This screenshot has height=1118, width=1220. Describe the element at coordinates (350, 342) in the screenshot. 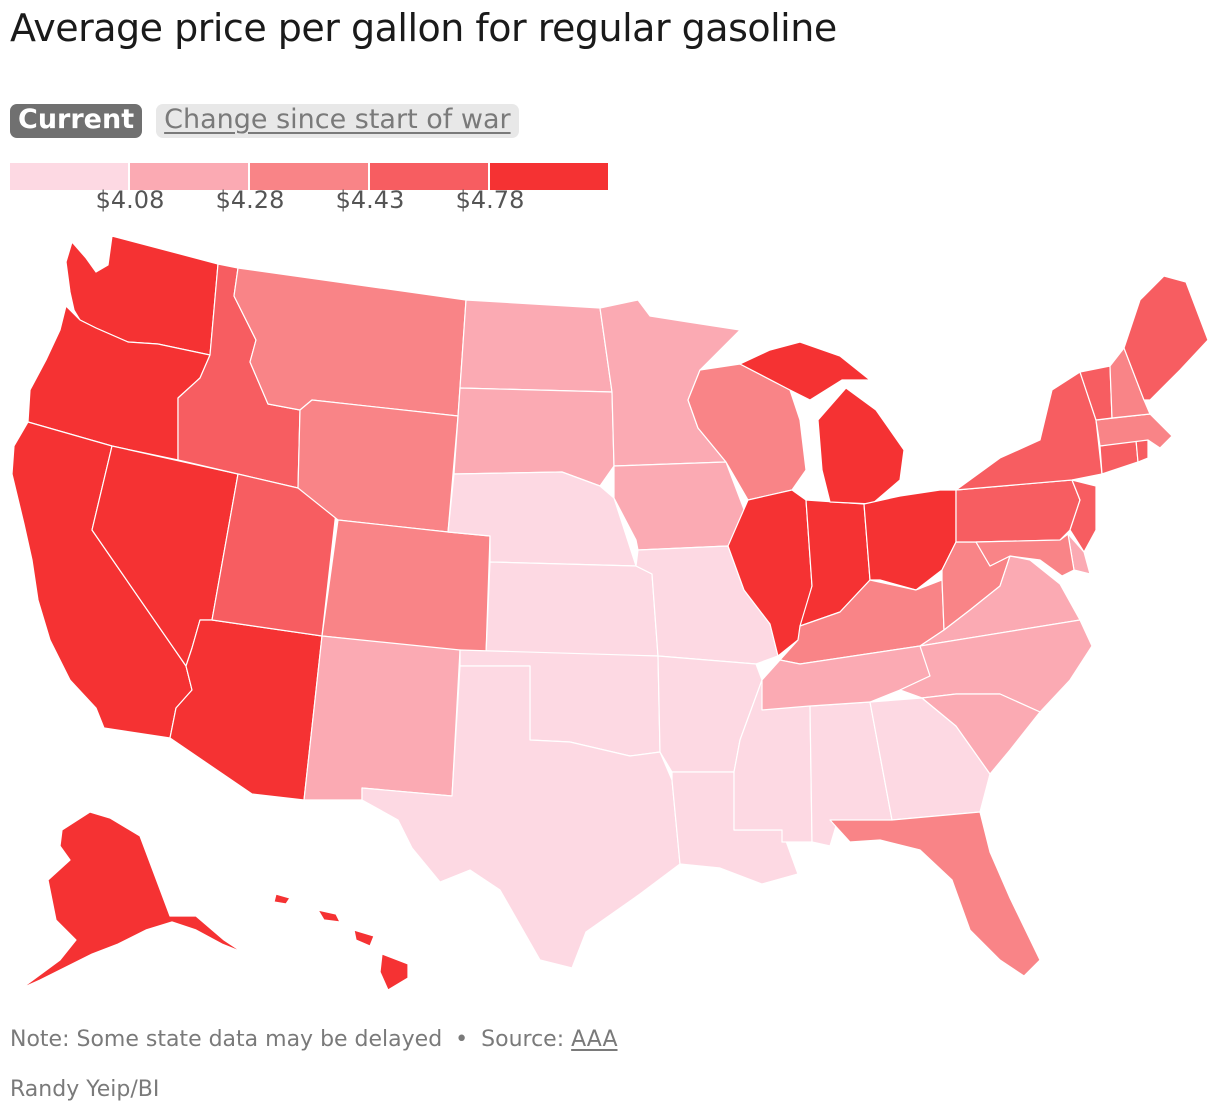

I see `state-montana` at that location.